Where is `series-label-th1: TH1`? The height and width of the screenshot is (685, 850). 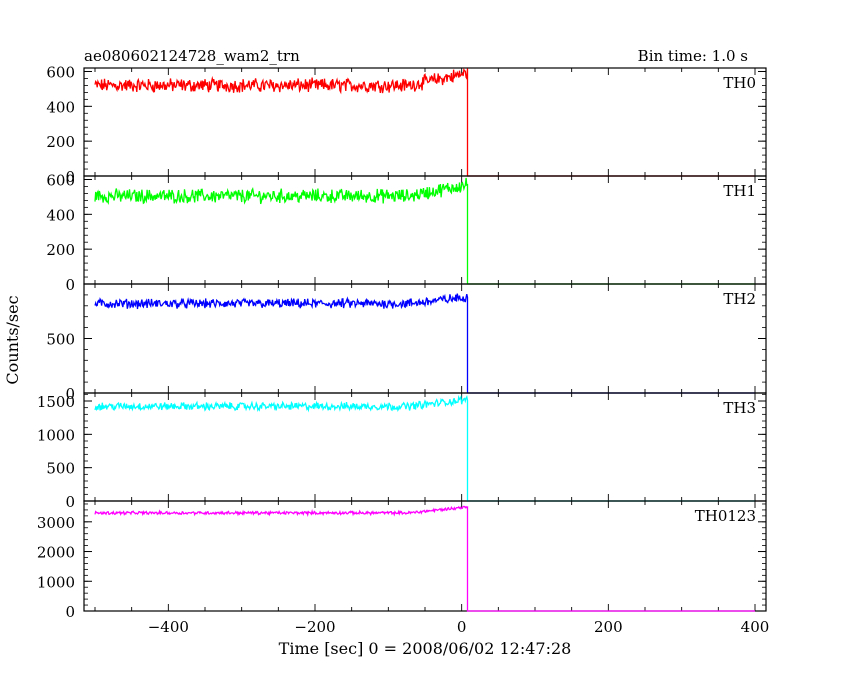
series-label-th1: TH1 is located at coordinates (739, 191).